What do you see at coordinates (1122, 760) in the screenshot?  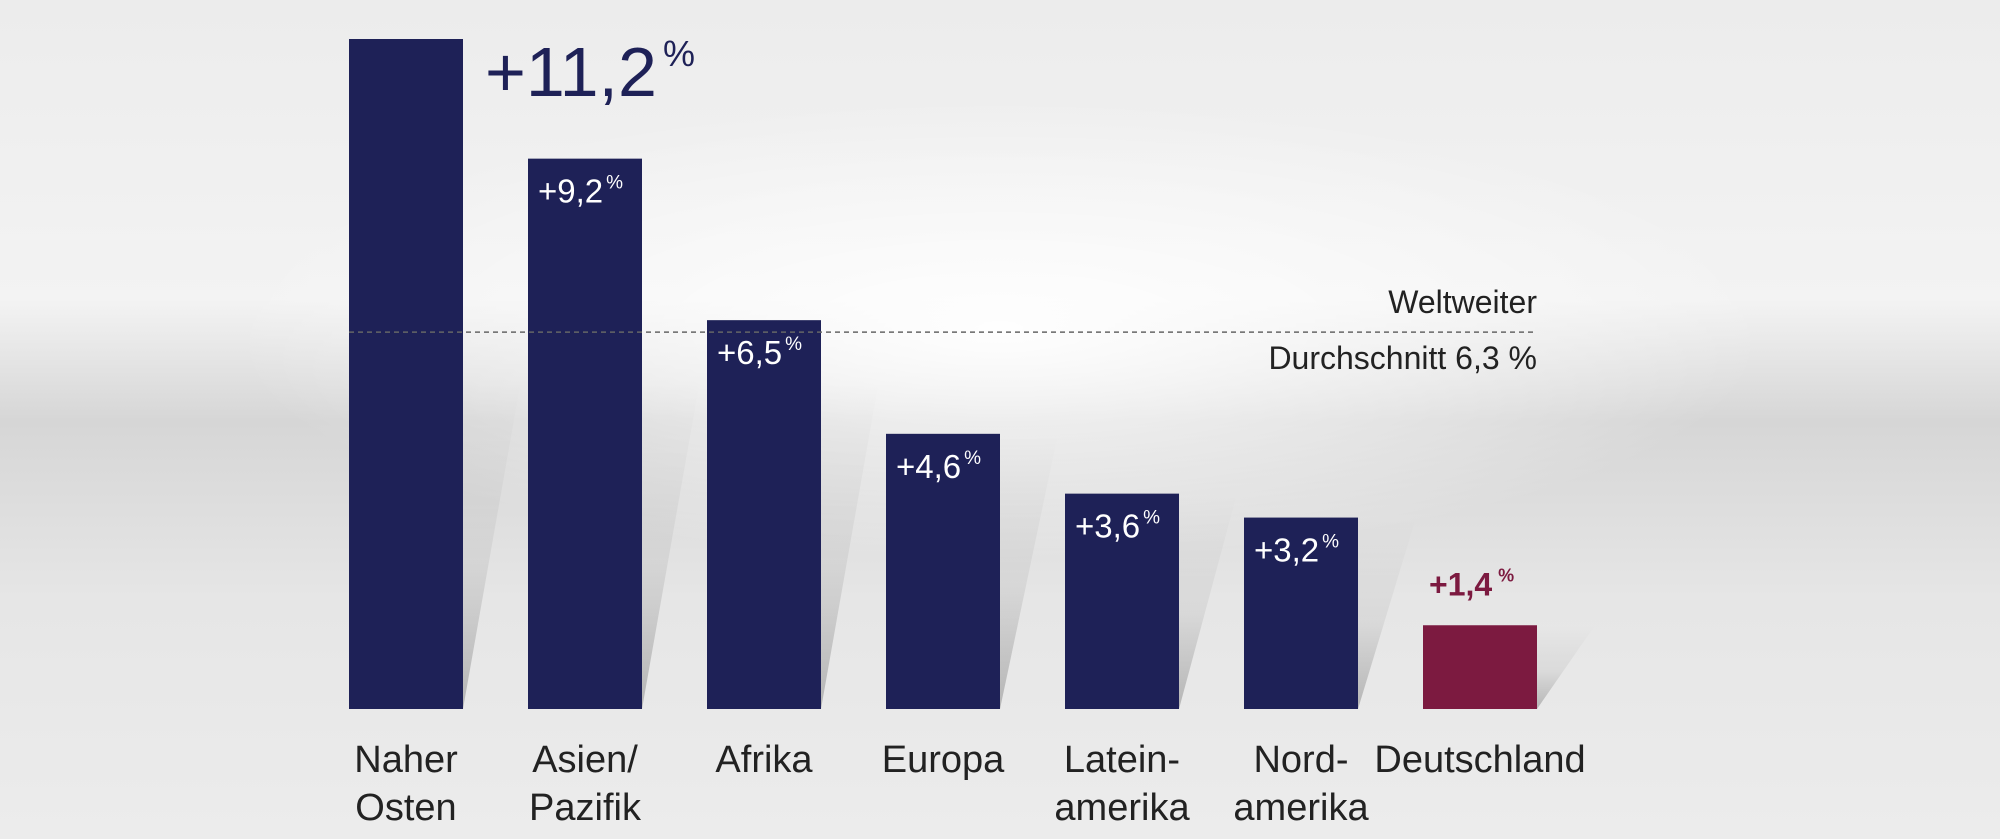 I see `category-label: Latein-` at bounding box center [1122, 760].